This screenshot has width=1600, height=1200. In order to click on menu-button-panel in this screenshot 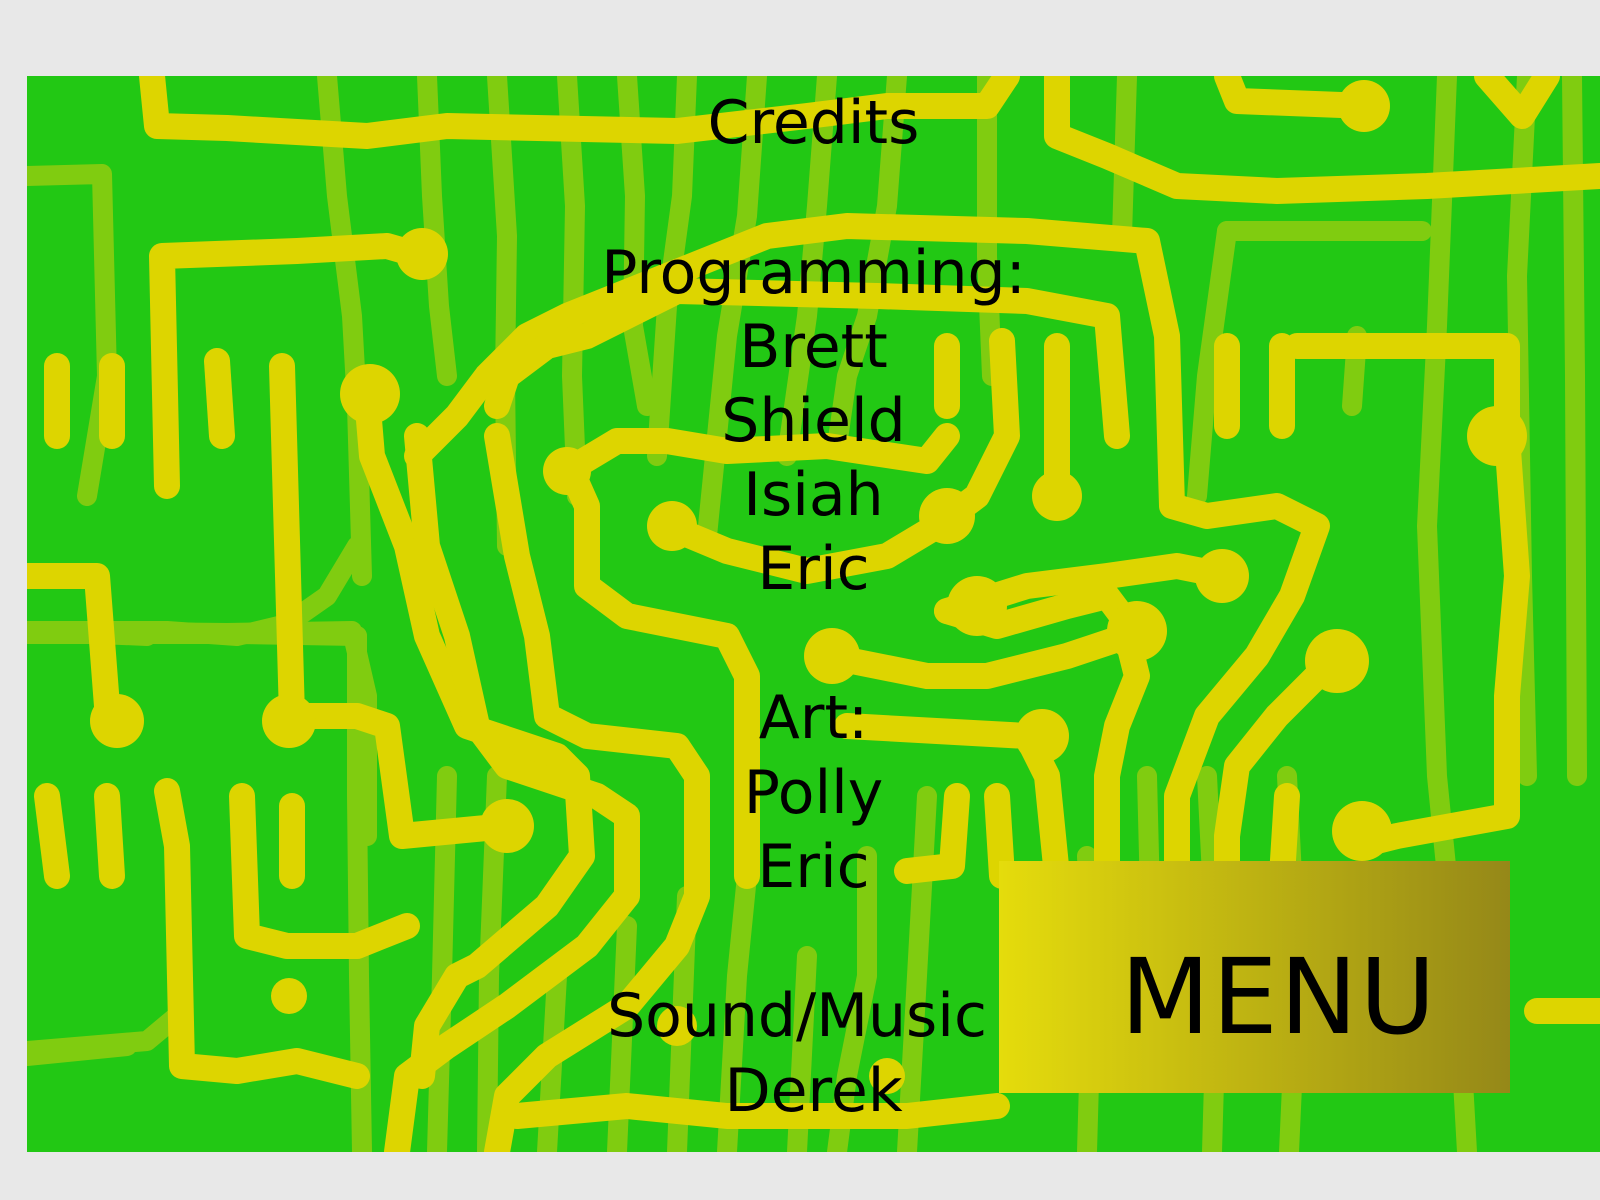, I will do `click(1254, 977)`.